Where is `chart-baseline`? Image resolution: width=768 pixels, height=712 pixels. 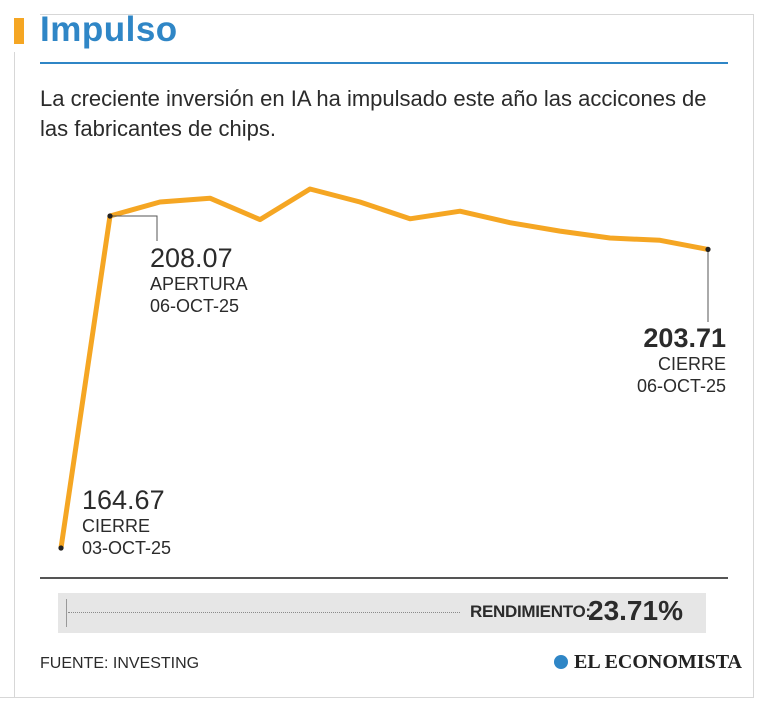
chart-baseline is located at coordinates (384, 578).